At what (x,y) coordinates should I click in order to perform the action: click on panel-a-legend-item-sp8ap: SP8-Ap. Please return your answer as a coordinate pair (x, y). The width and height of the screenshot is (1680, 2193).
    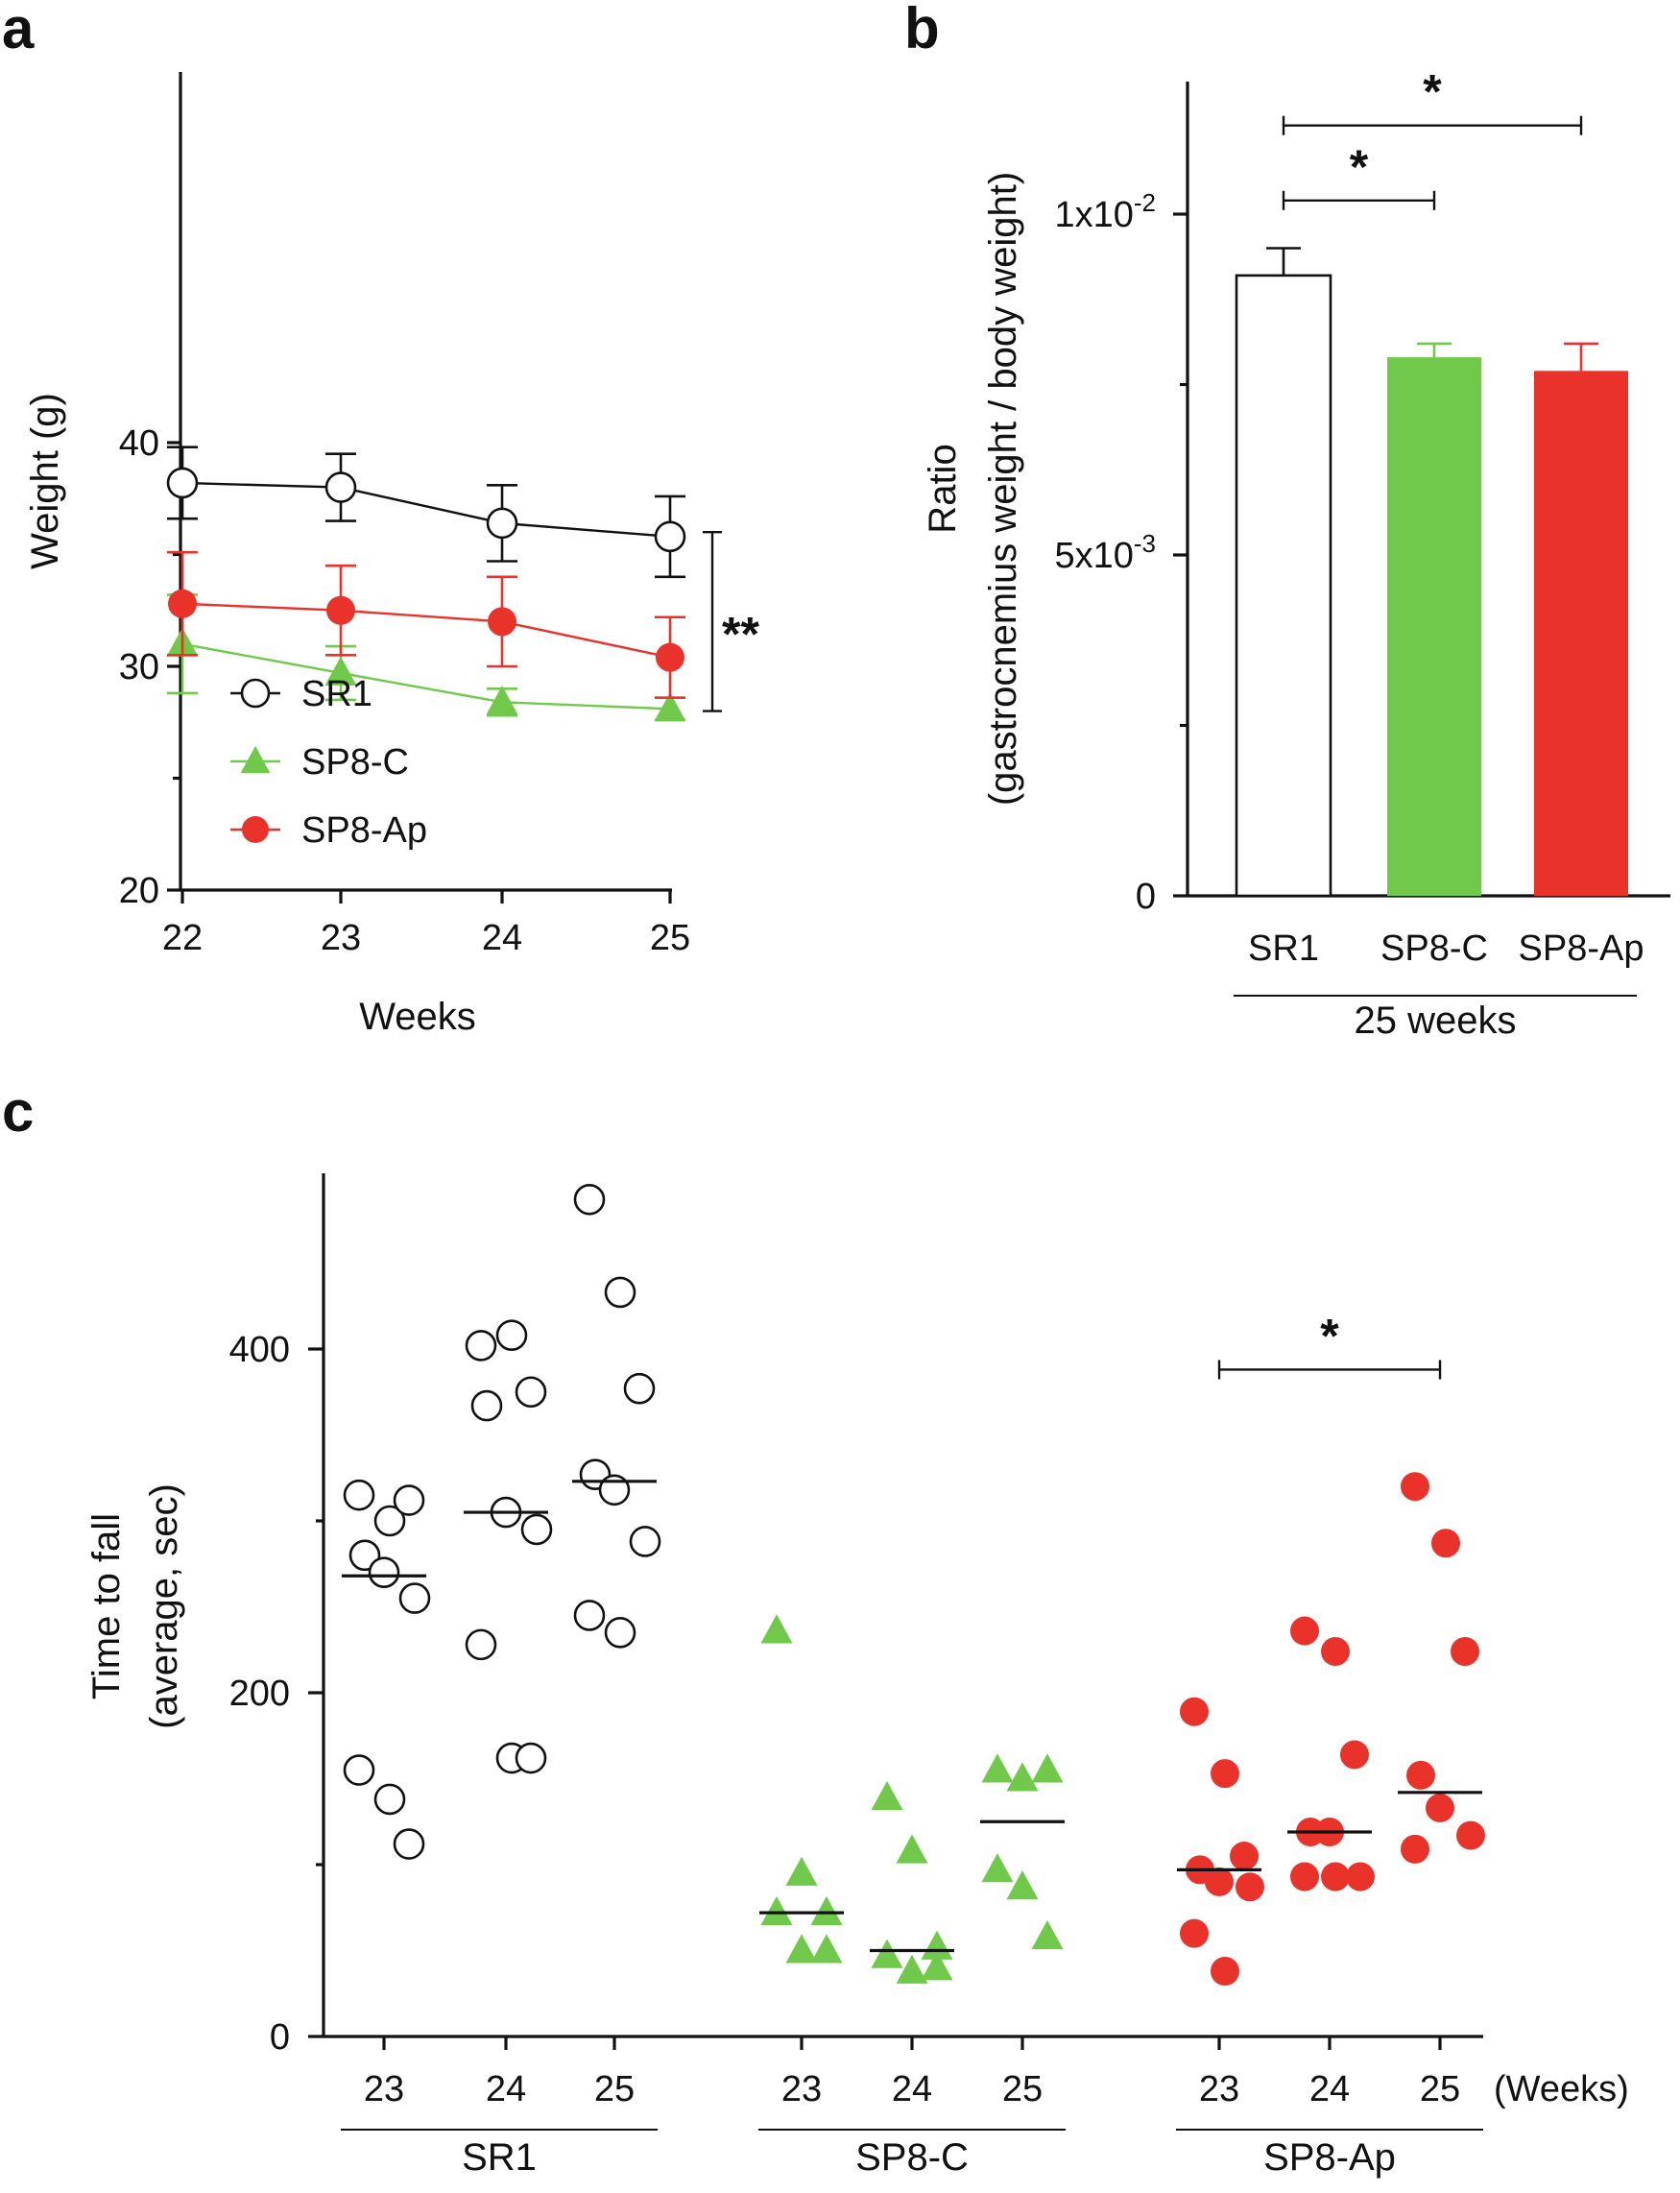
    Looking at the image, I should click on (328, 830).